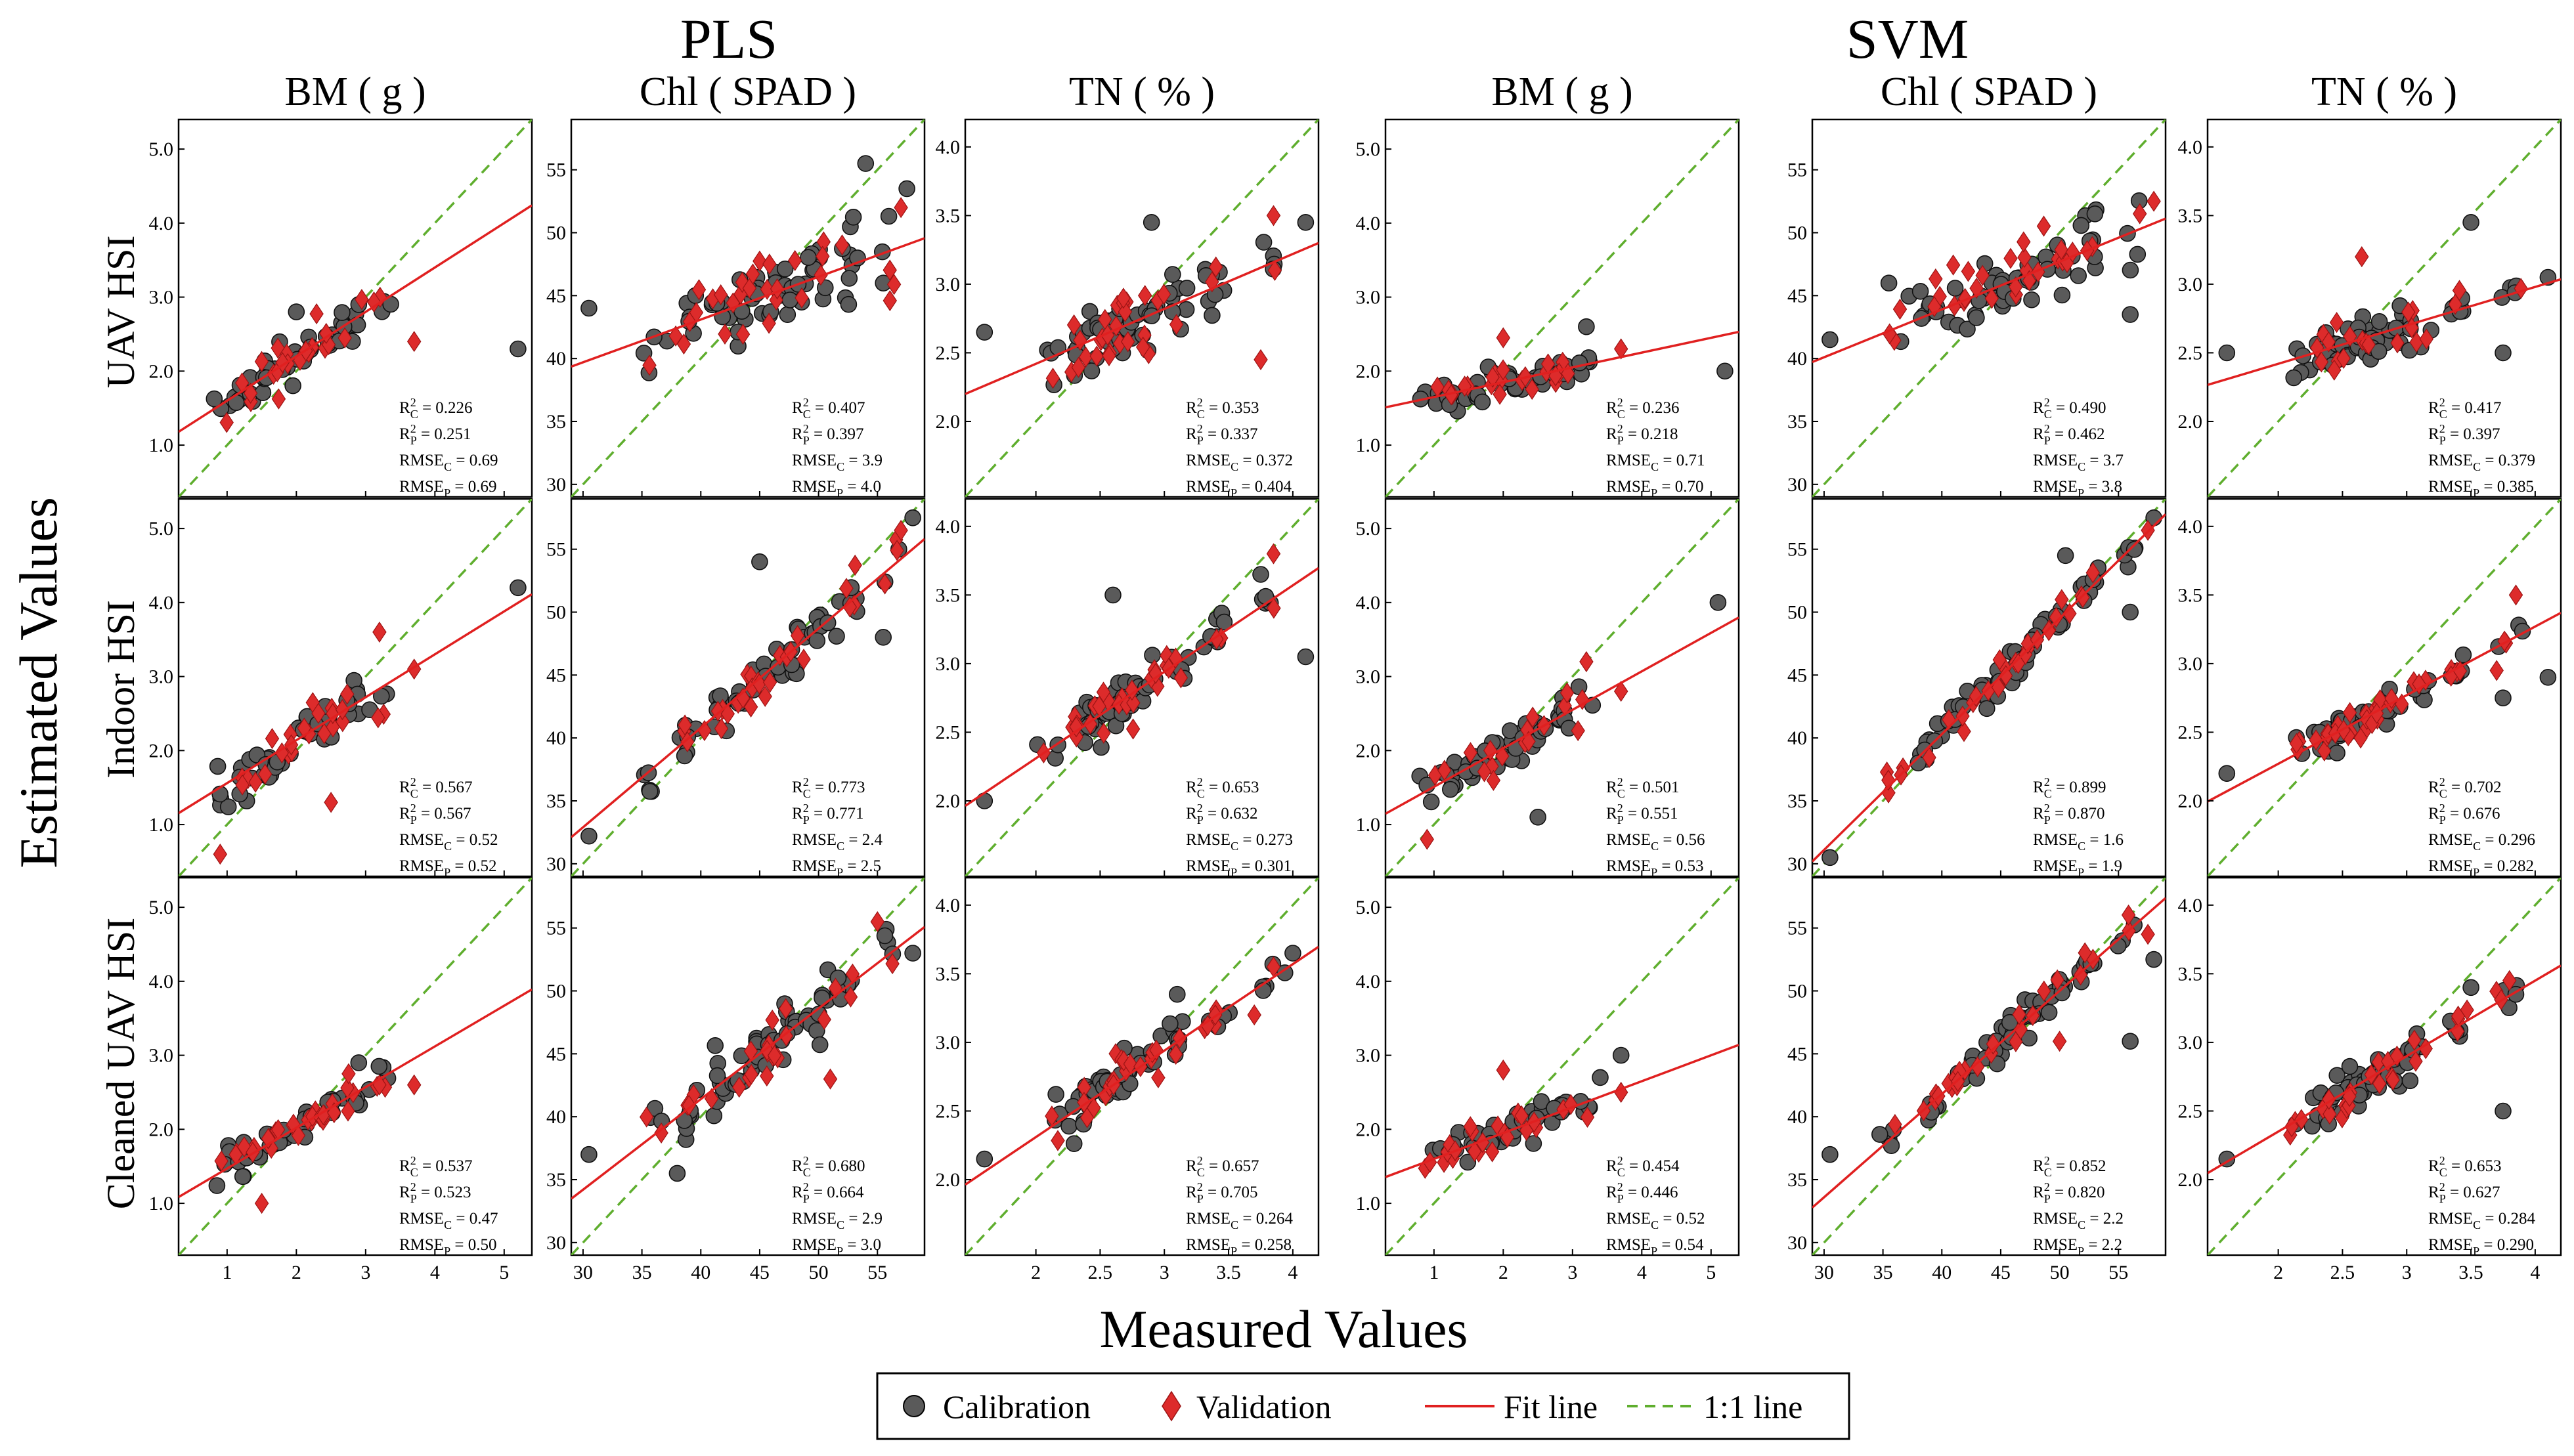 Image resolution: width=2574 pixels, height=1456 pixels. I want to click on x-tick-label: 3, so click(1164, 1272).